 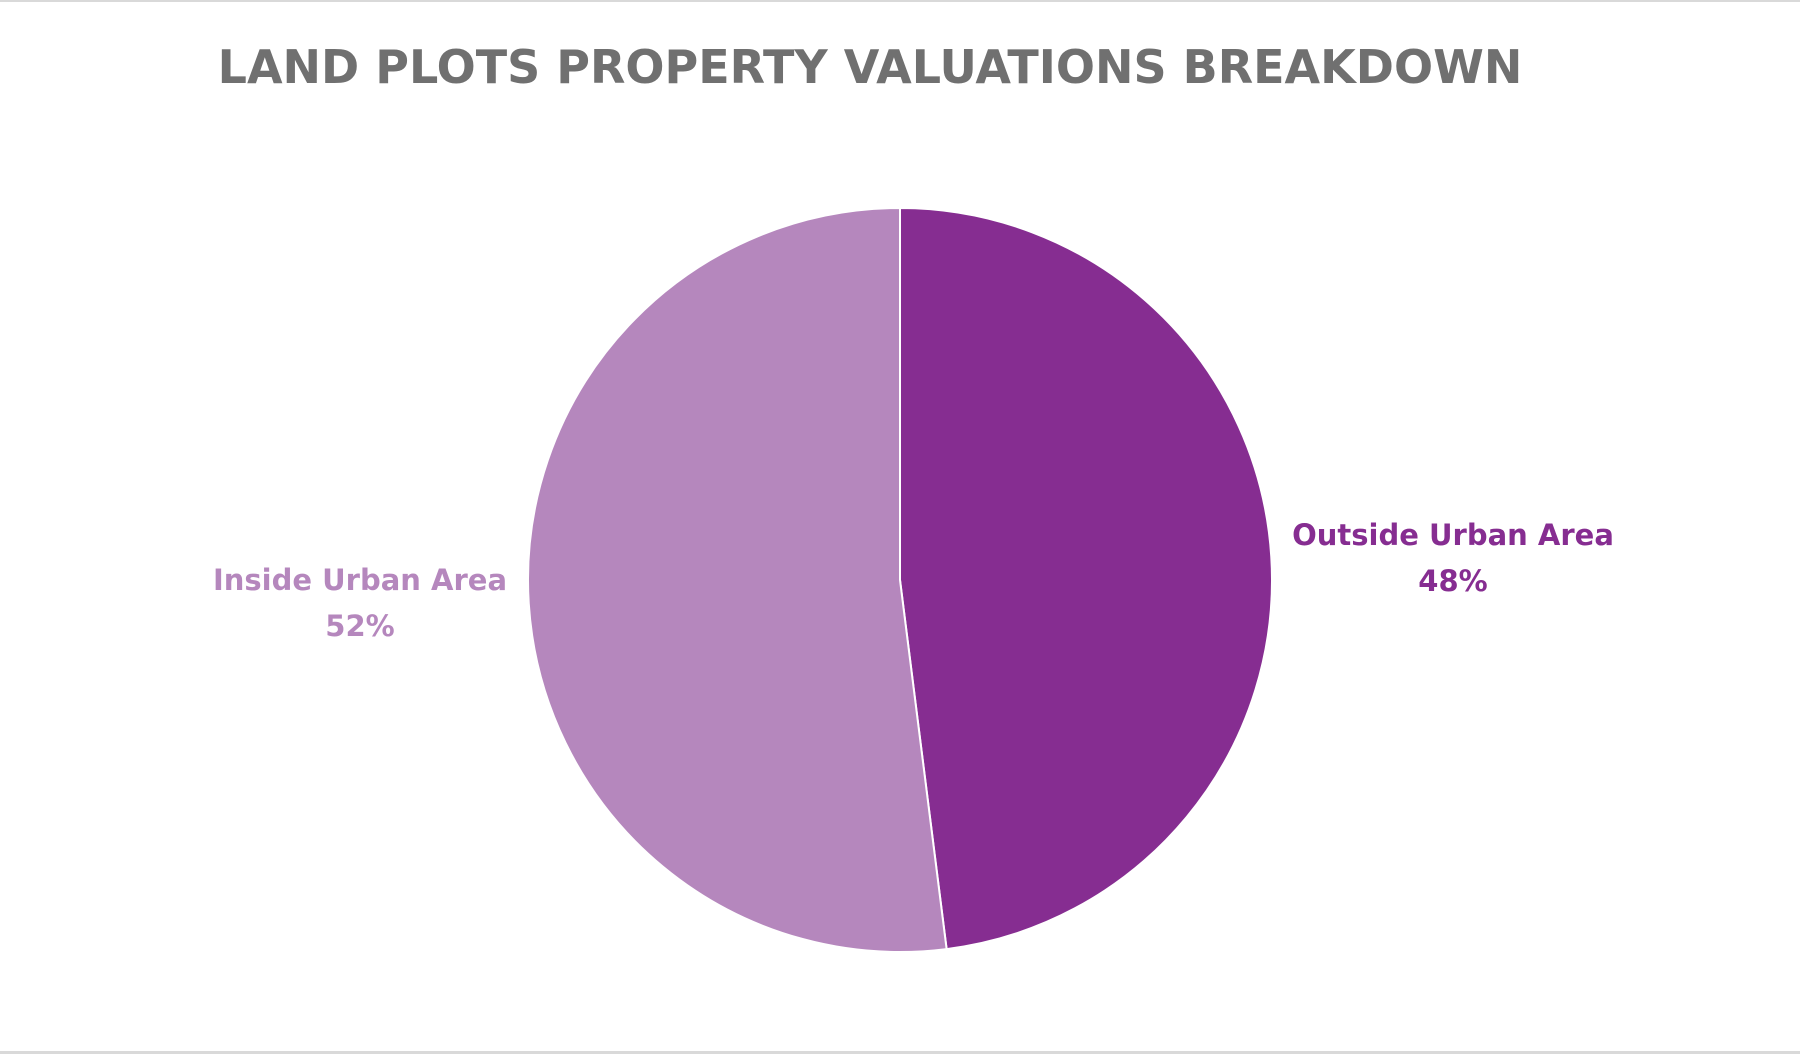 I want to click on data-label-inside-urban-area: Inside Urban Area 52%, so click(x=360, y=603).